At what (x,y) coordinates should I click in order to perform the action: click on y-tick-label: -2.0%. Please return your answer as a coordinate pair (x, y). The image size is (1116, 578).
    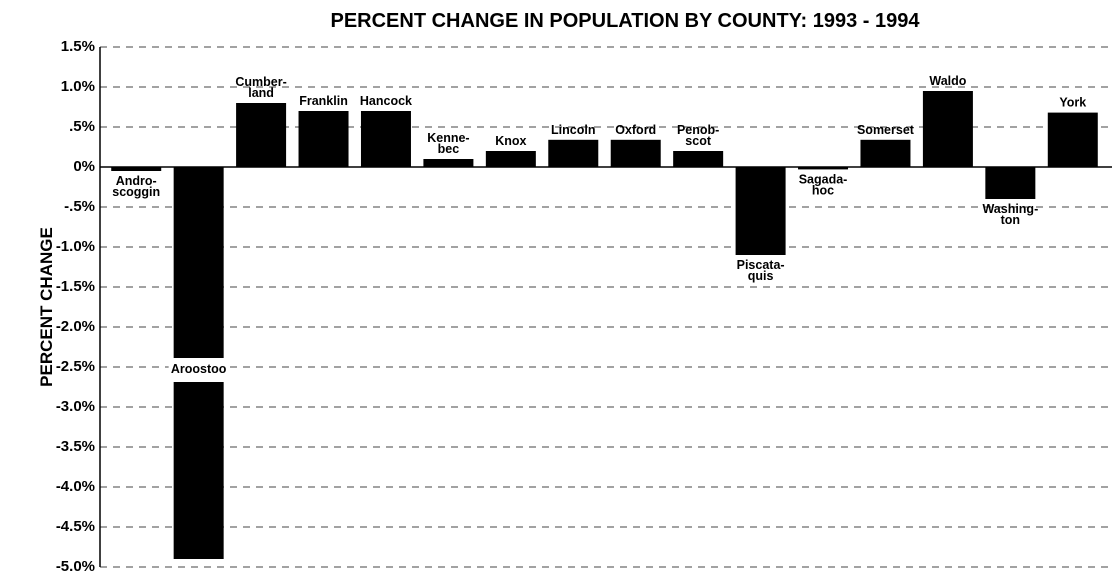
    Looking at the image, I should click on (75, 326).